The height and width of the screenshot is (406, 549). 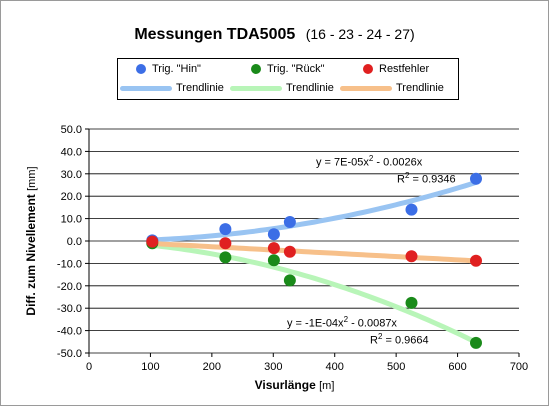 I want to click on trend-r2-rueck-value: = 0.9664, so click(x=407, y=340).